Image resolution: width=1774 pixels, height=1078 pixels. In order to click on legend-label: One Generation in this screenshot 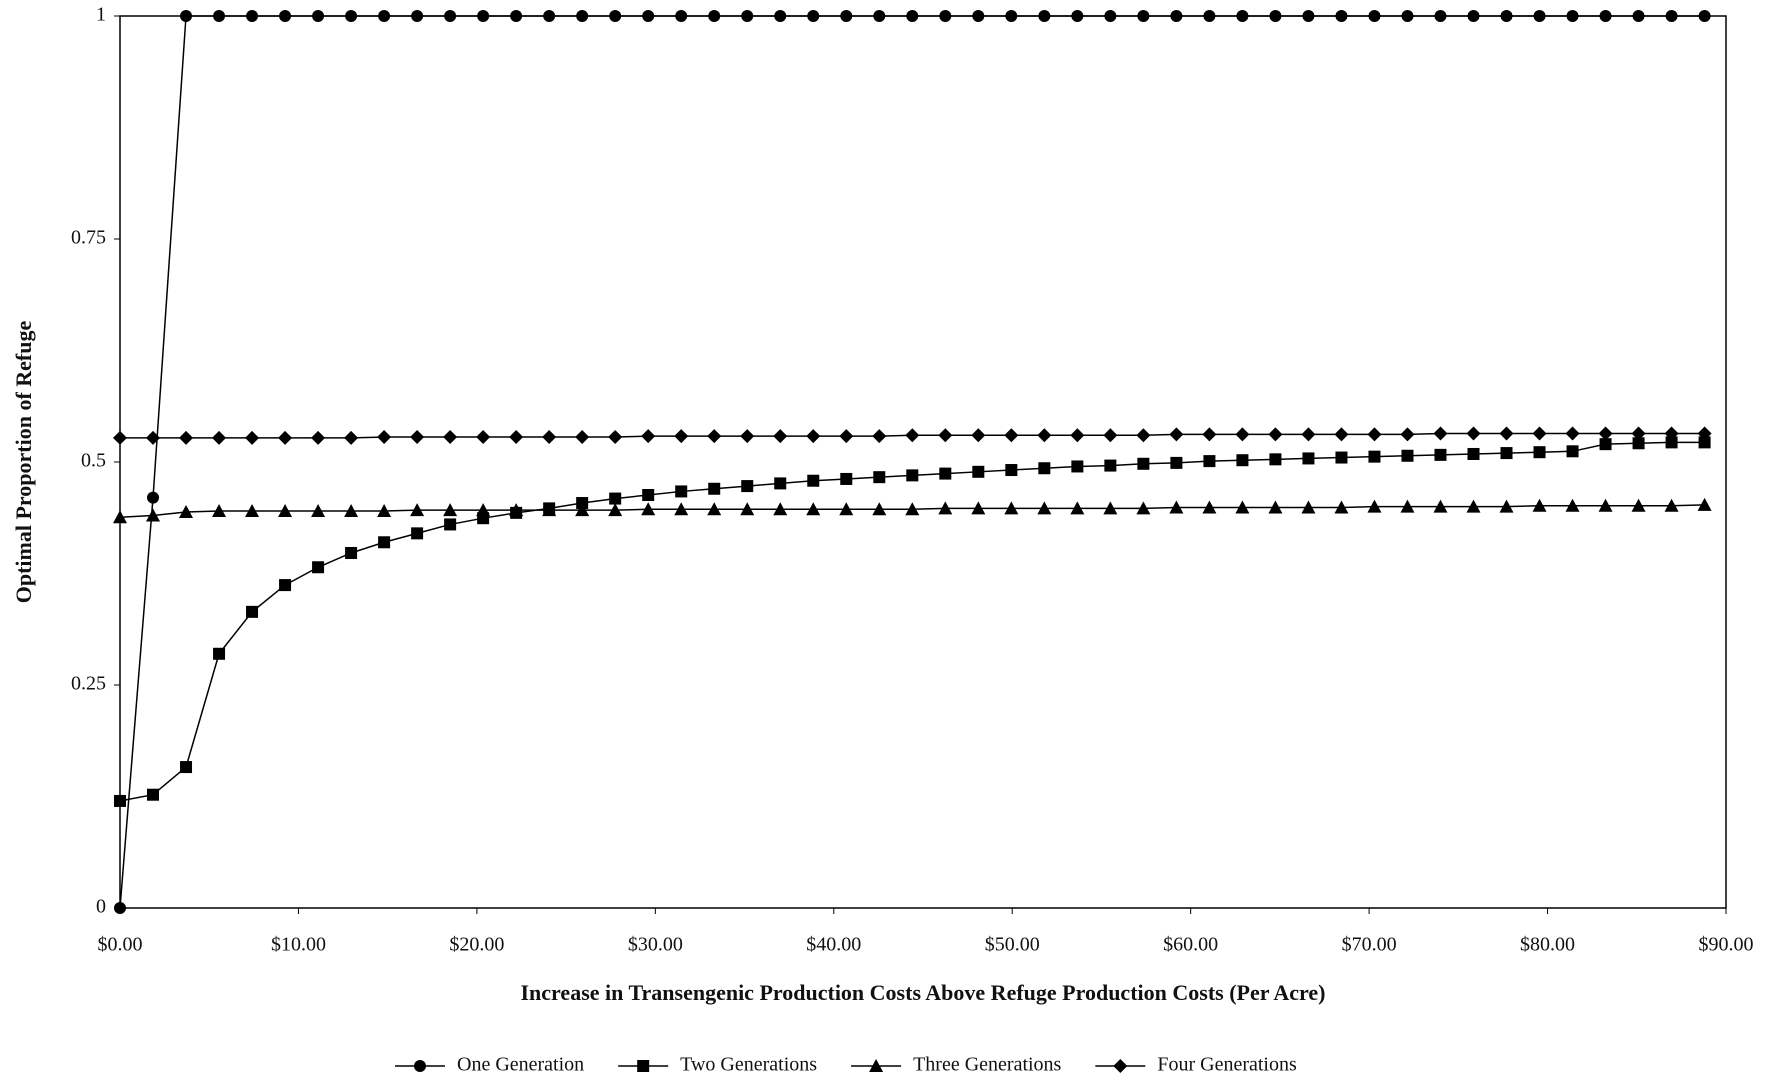, I will do `click(520, 1065)`.